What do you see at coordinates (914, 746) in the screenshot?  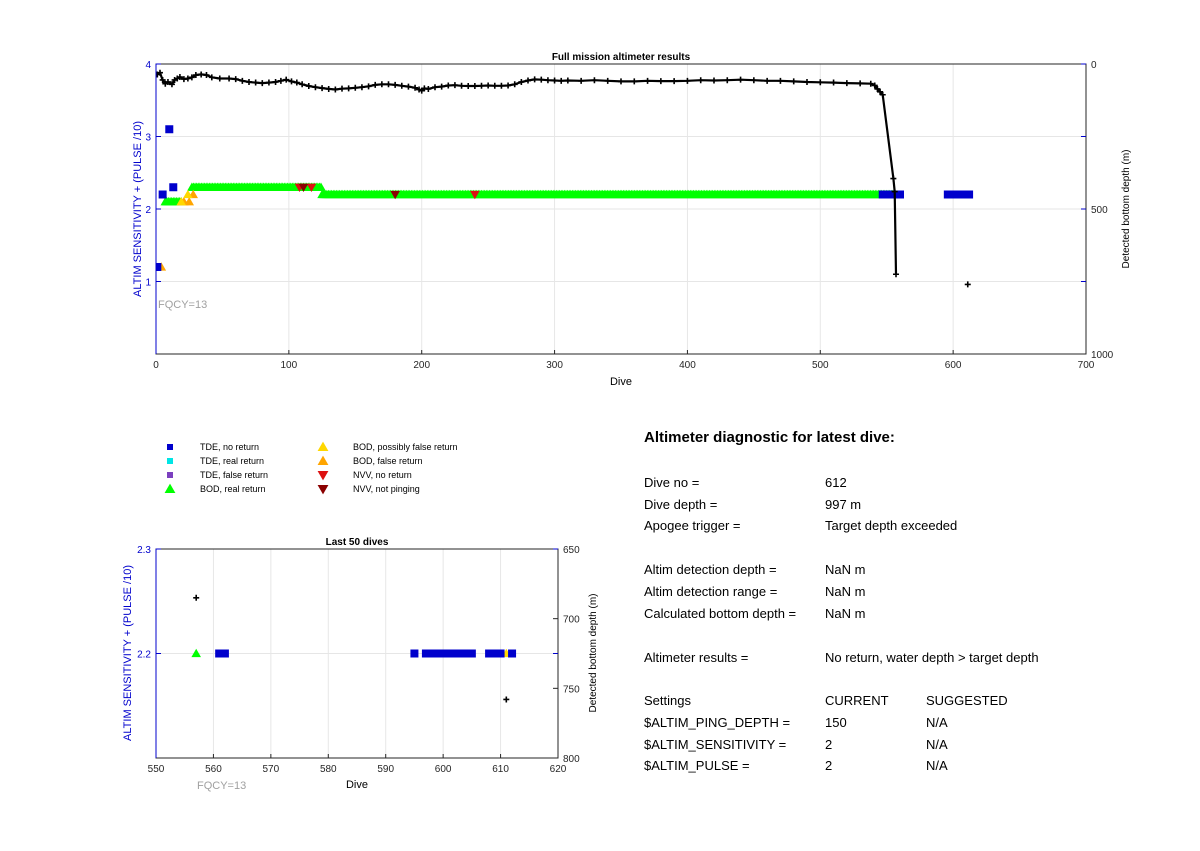 I see `settings-row-sensitivity: $ALTIM_SENSITIVITY = 2 N/A` at bounding box center [914, 746].